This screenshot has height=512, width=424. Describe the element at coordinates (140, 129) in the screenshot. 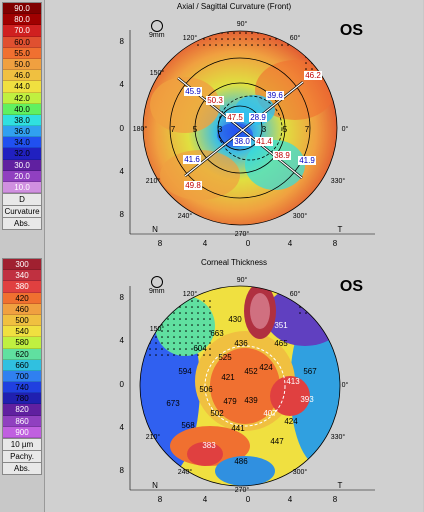

I see `angle-label: 180°` at that location.